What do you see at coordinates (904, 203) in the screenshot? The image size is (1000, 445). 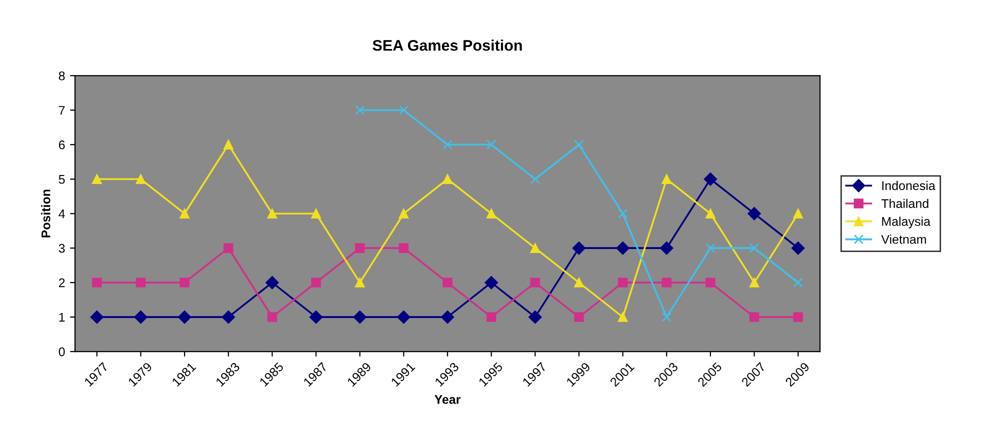 I see `legend-label: Thailand` at bounding box center [904, 203].